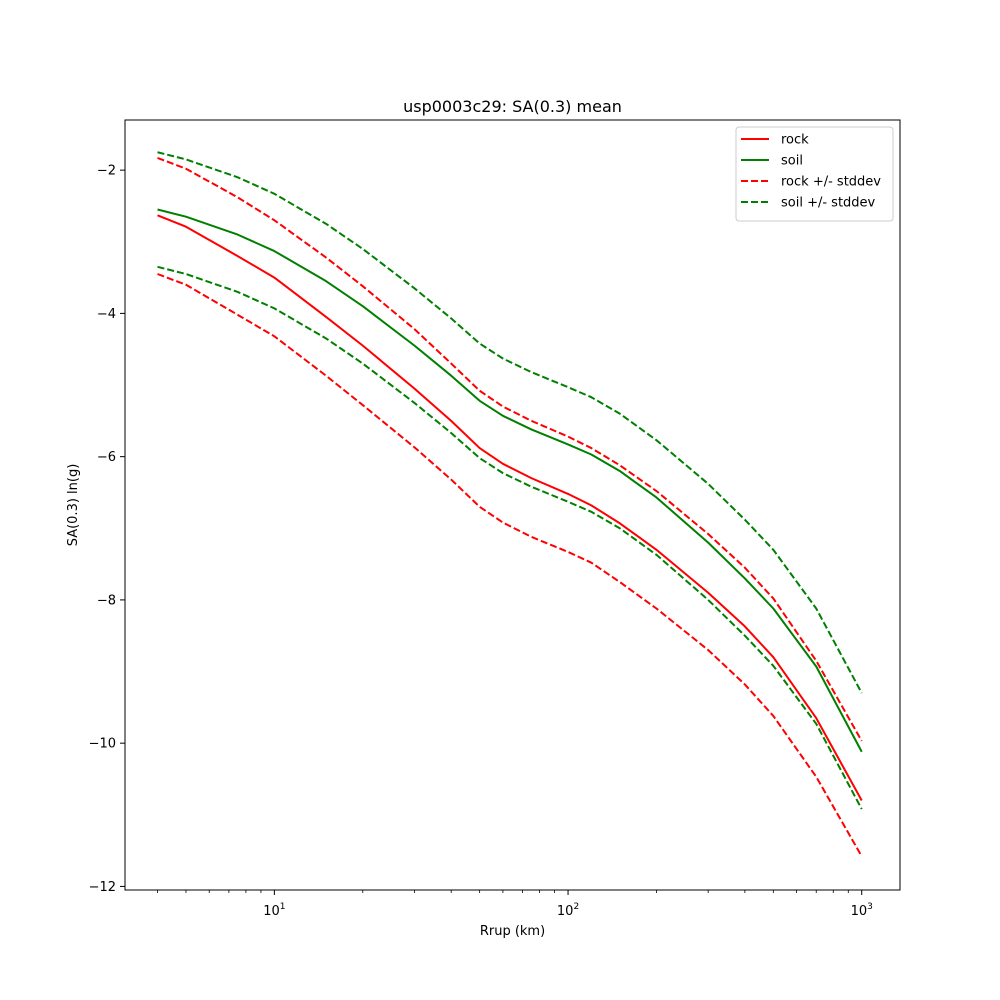  What do you see at coordinates (102, 744) in the screenshot?
I see `y-tick-label: −10` at bounding box center [102, 744].